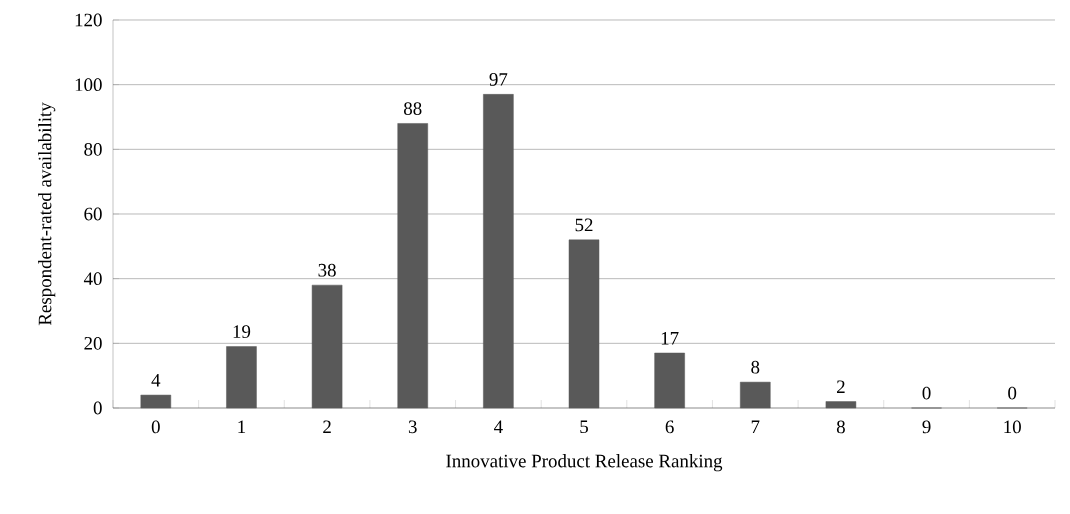 This screenshot has height=514, width=1070. I want to click on y-tick-label: 60, so click(93, 214).